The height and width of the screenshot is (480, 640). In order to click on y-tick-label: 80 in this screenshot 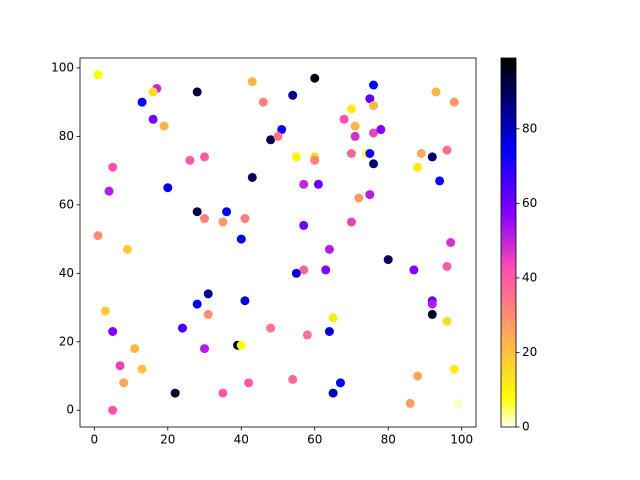, I will do `click(66, 136)`.